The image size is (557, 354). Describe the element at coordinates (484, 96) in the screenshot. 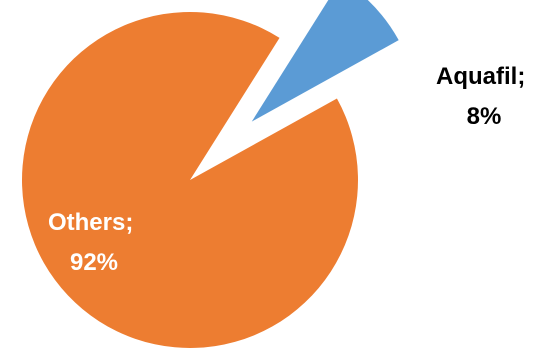

I see `slice-label-aquafil: Aquafil; 8%` at that location.